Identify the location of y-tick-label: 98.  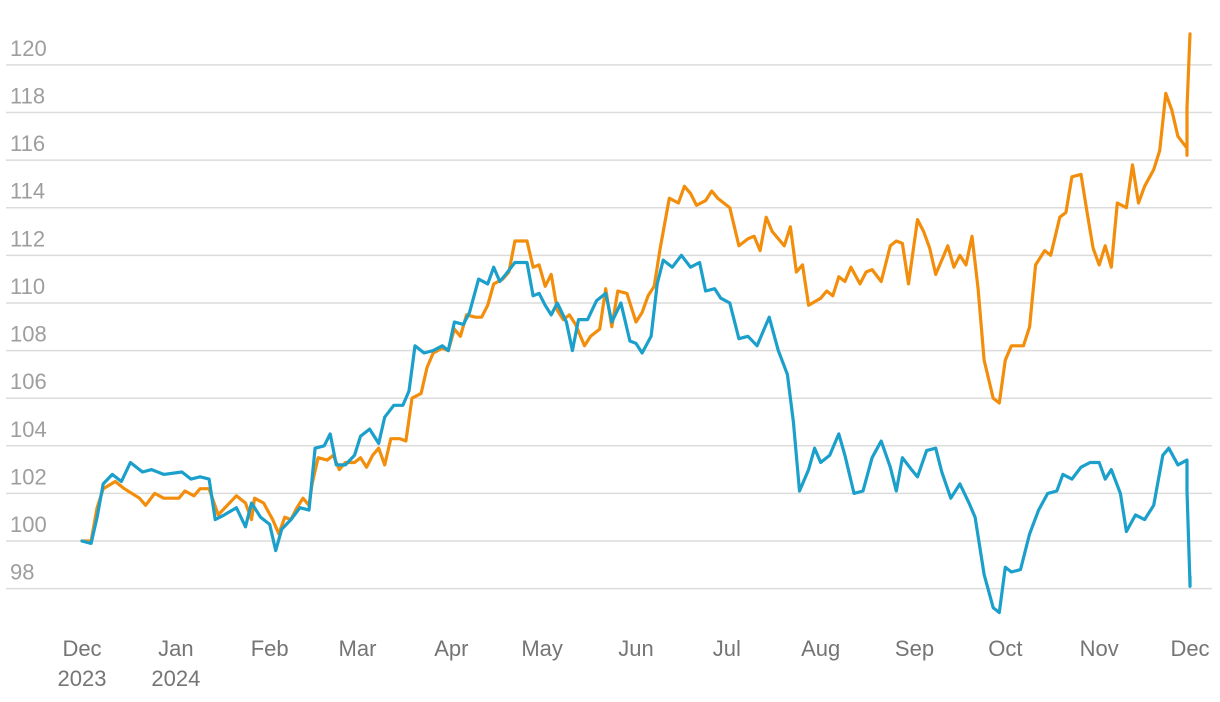
(22, 572).